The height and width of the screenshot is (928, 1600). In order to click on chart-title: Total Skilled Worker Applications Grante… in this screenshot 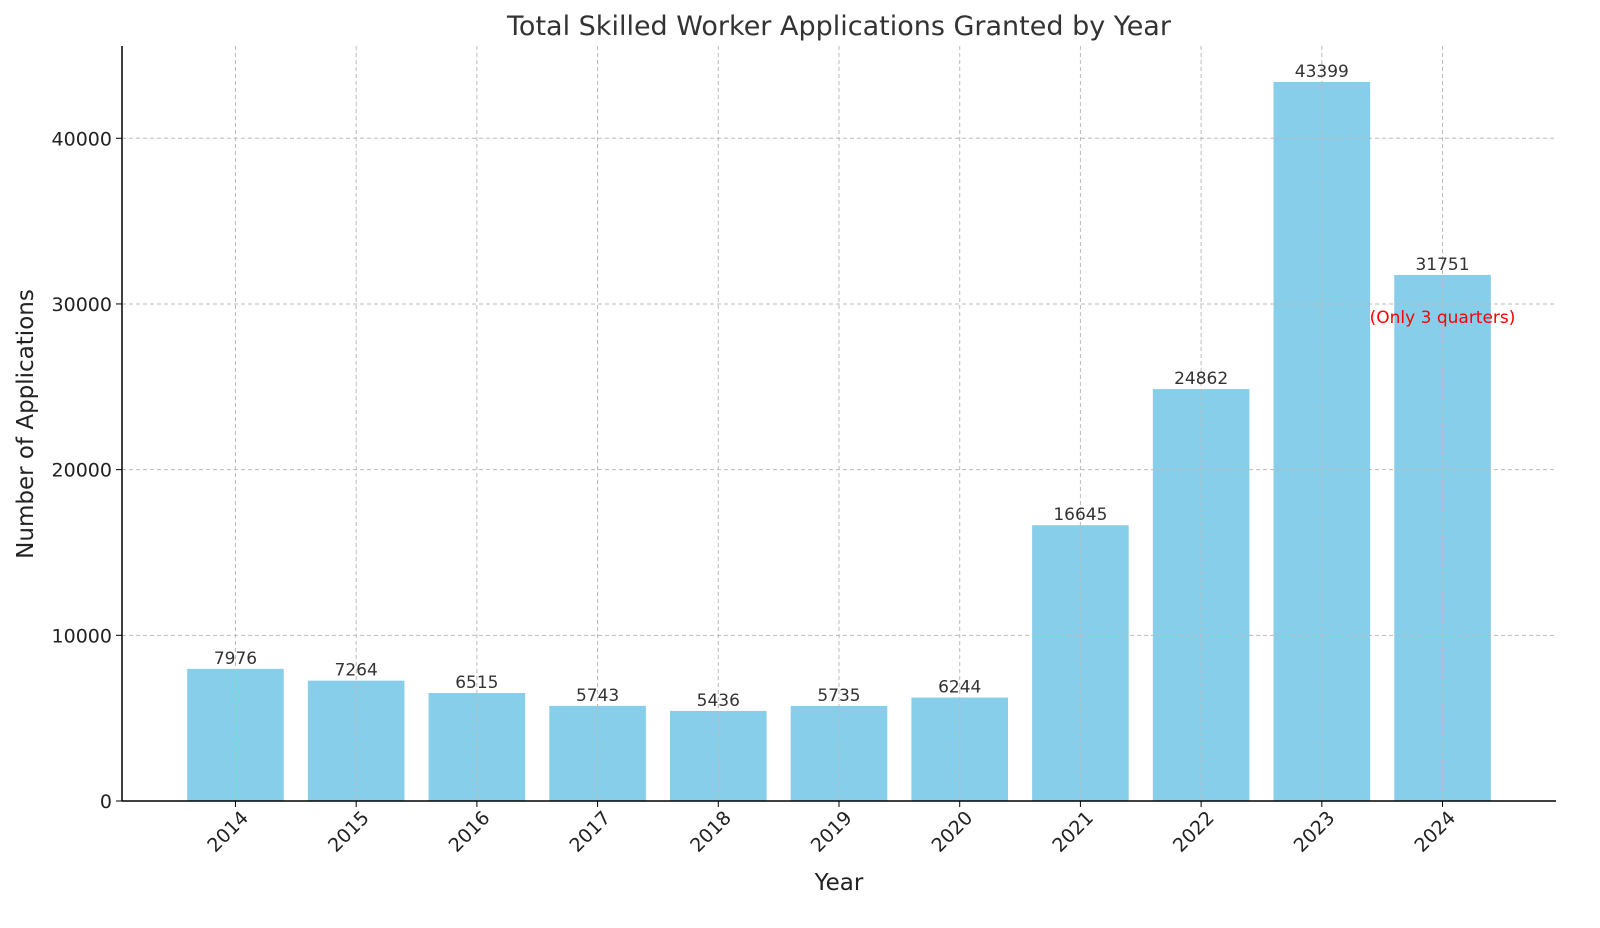, I will do `click(839, 26)`.